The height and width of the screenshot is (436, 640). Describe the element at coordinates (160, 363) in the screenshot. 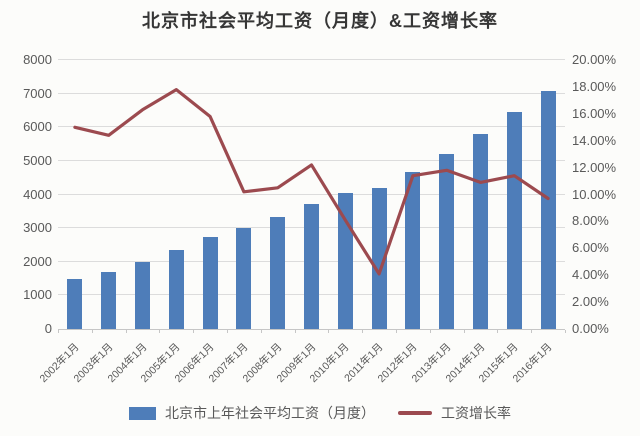

I see `x-axis-tick-label: 2005年1月` at that location.